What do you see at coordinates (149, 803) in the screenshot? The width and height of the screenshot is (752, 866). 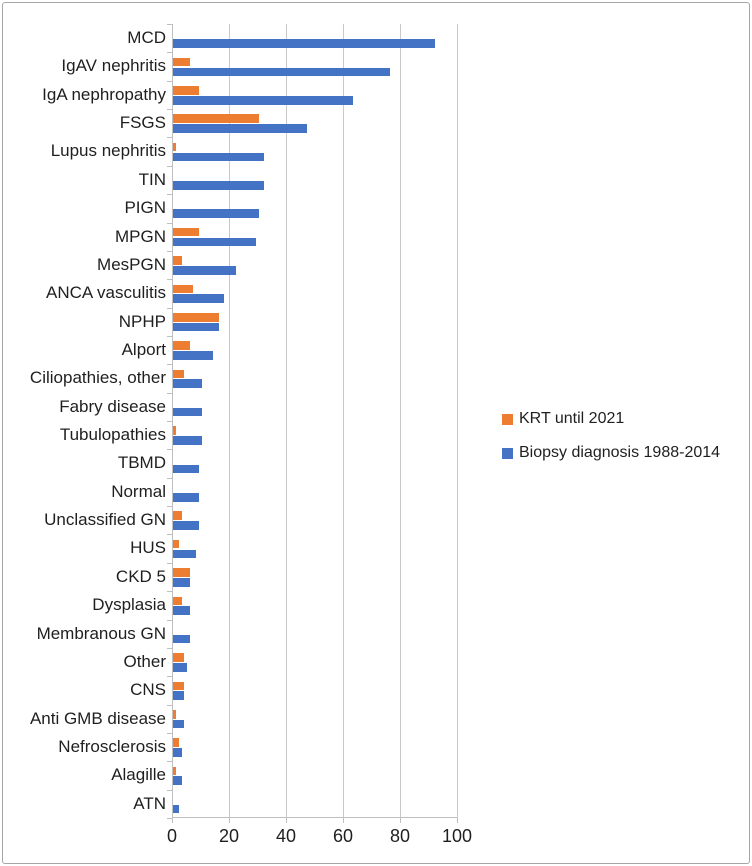 I see `category-label: ATN` at bounding box center [149, 803].